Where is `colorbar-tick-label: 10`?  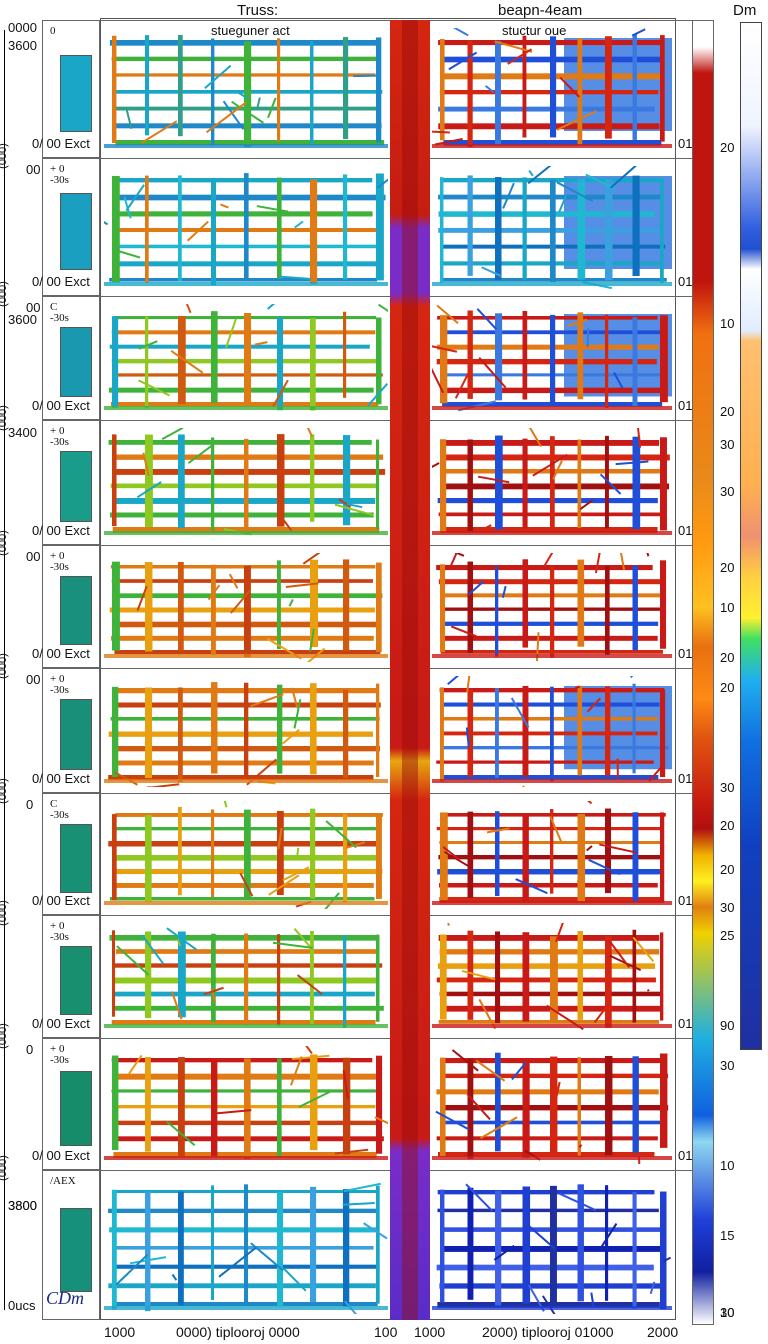 colorbar-tick-label: 10 is located at coordinates (727, 1165).